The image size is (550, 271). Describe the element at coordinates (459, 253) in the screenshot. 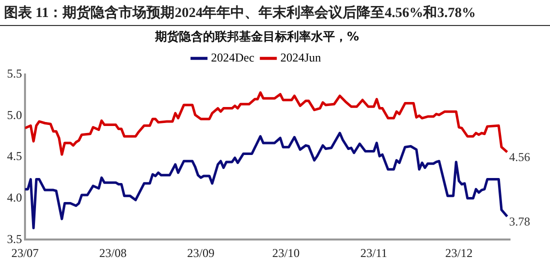

I see `x-tick-label: 23/12` at that location.